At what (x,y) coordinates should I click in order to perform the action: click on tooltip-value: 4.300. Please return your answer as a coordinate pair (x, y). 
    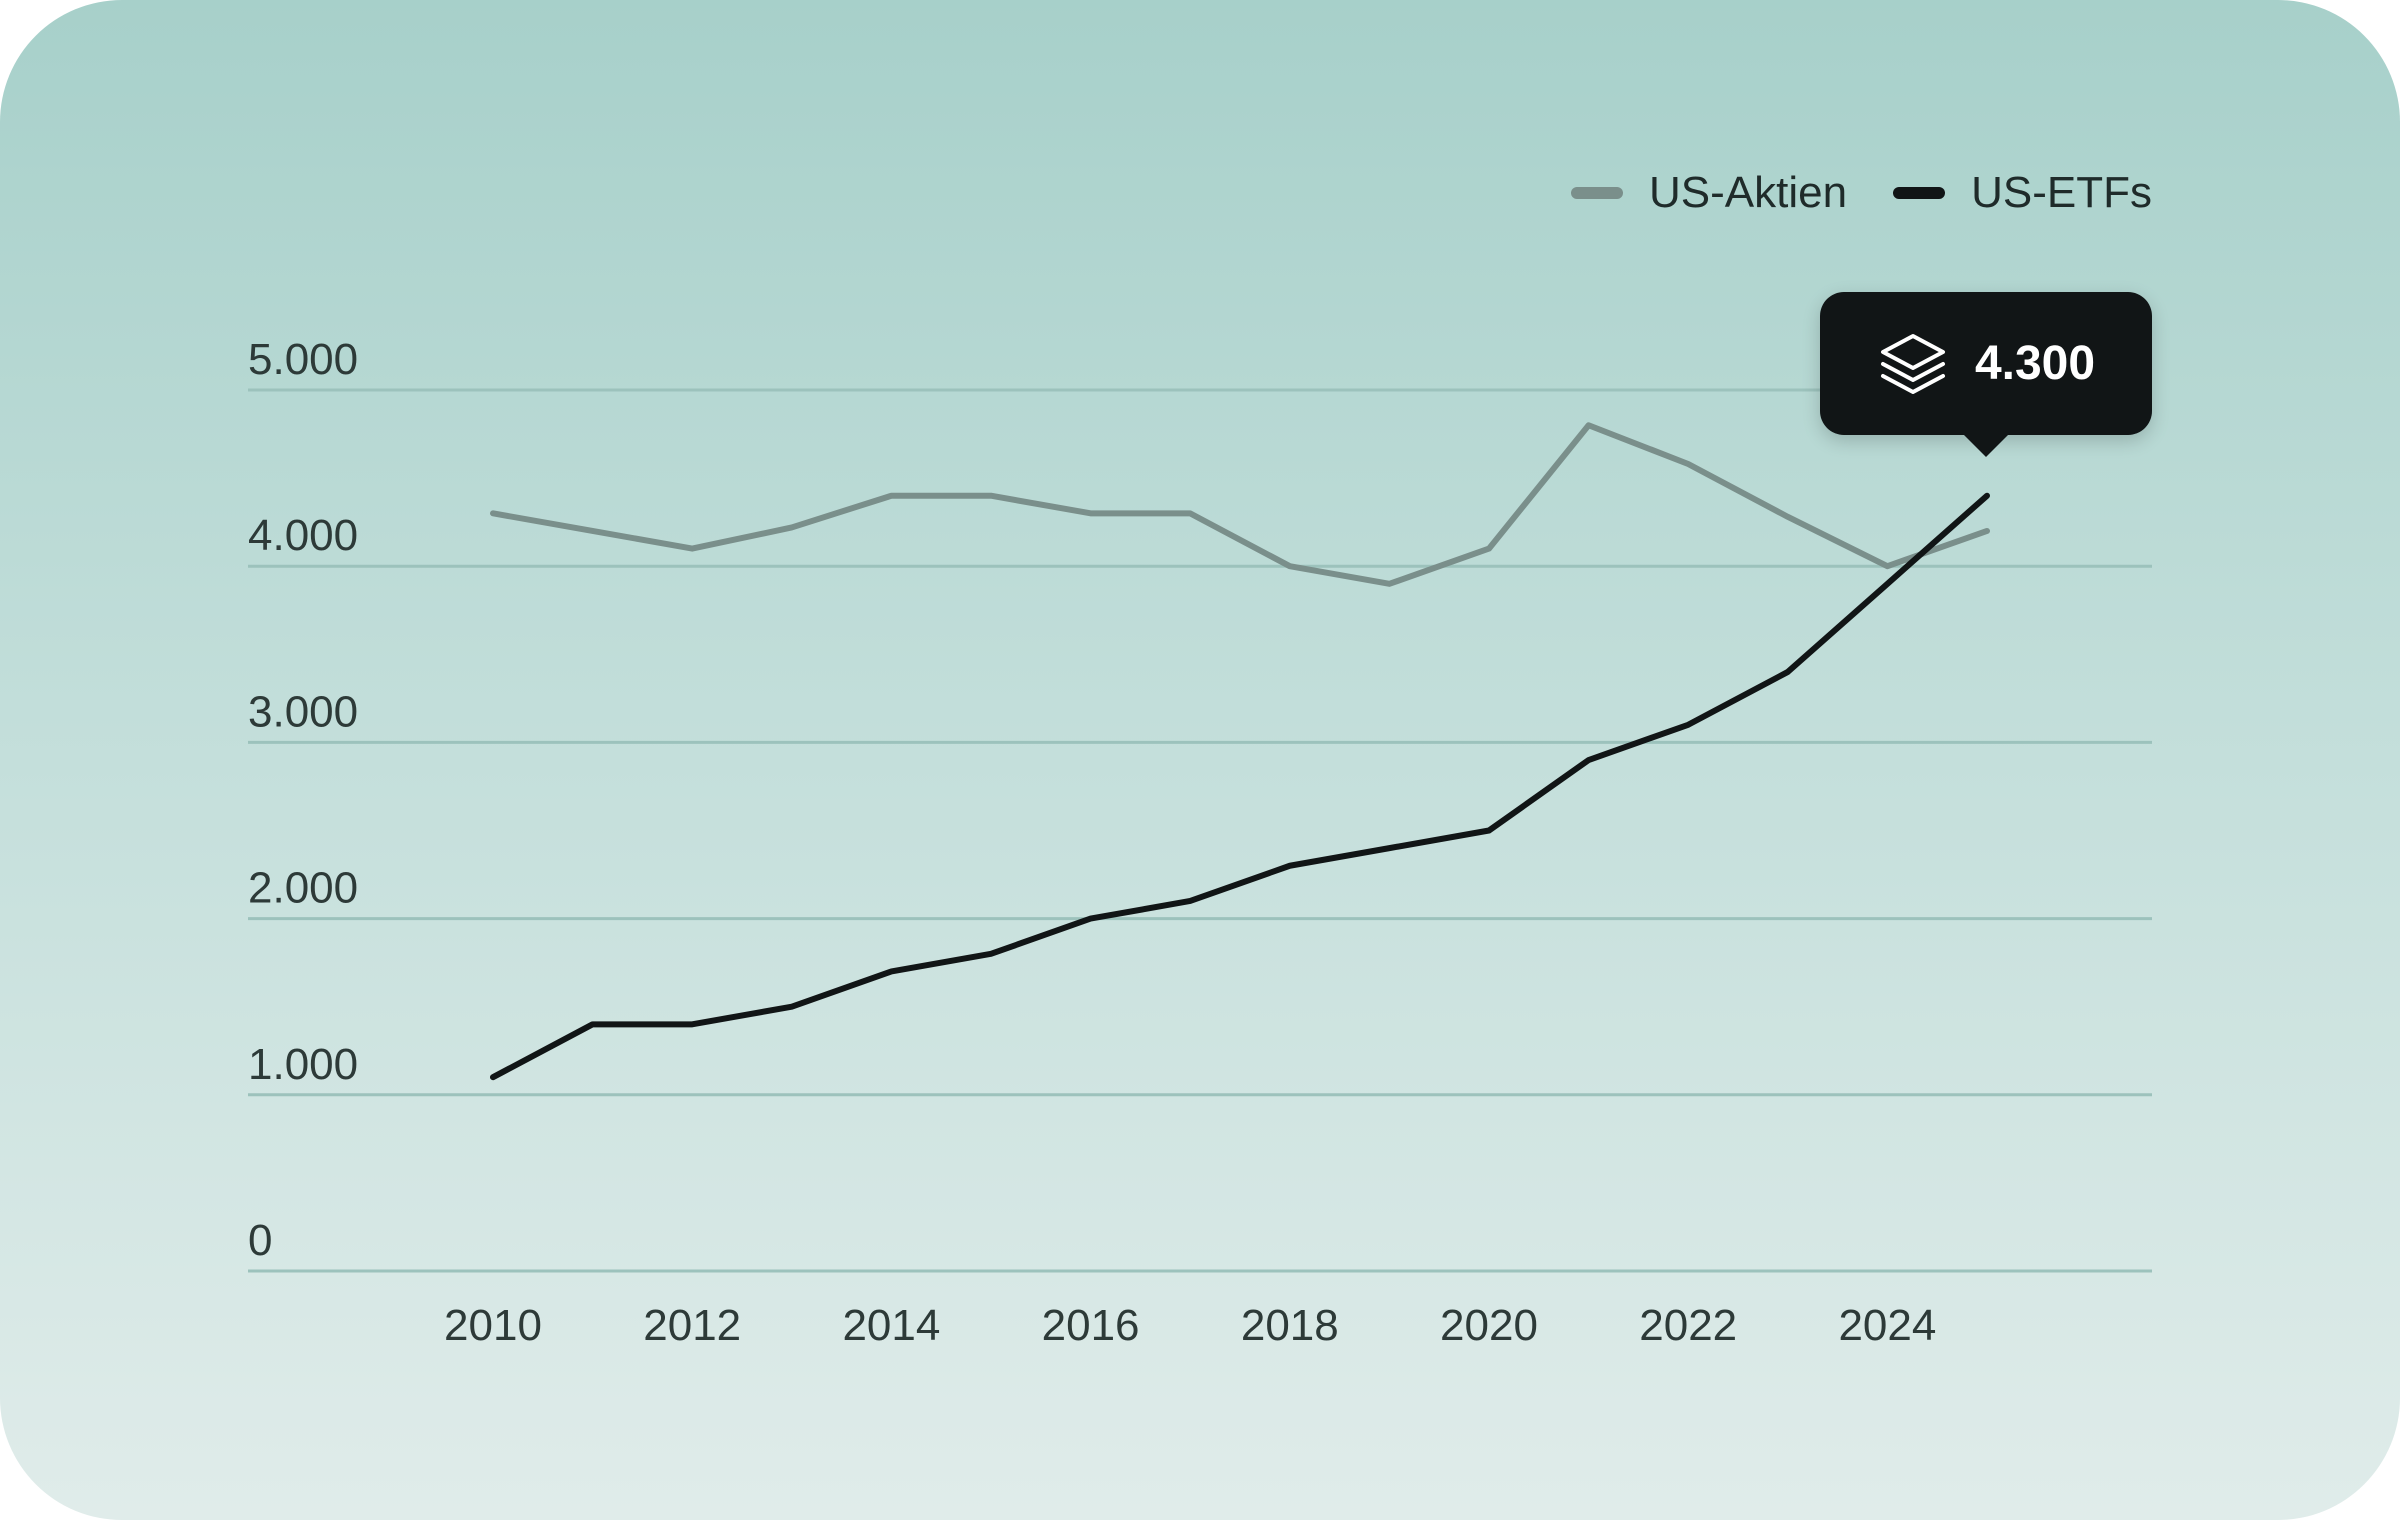
    Looking at the image, I should click on (2035, 363).